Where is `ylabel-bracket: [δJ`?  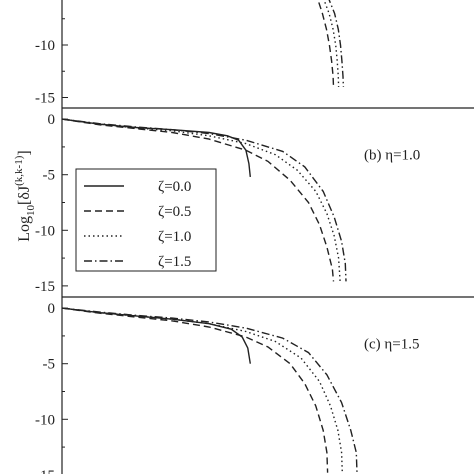 ylabel-bracket: [δJ is located at coordinates (24, 195).